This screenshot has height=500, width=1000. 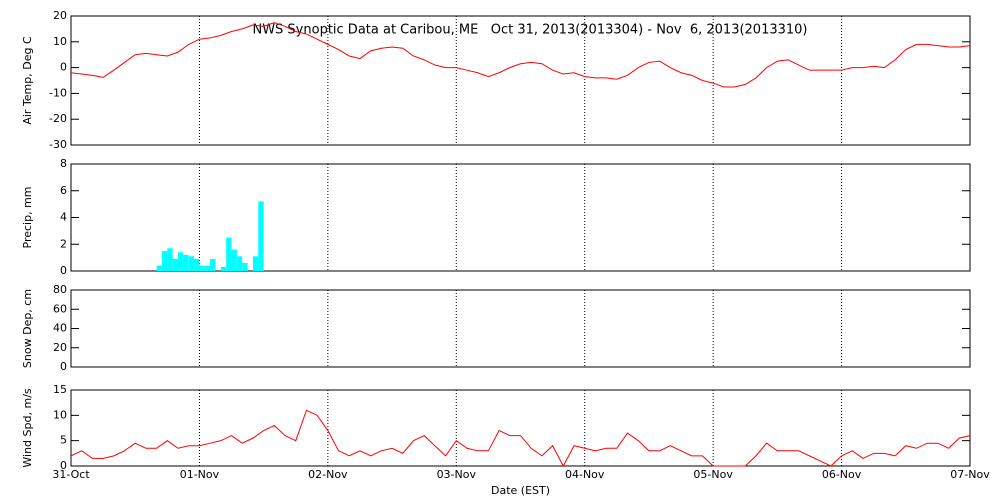 I want to click on y-tick-label: -10, so click(x=58, y=92).